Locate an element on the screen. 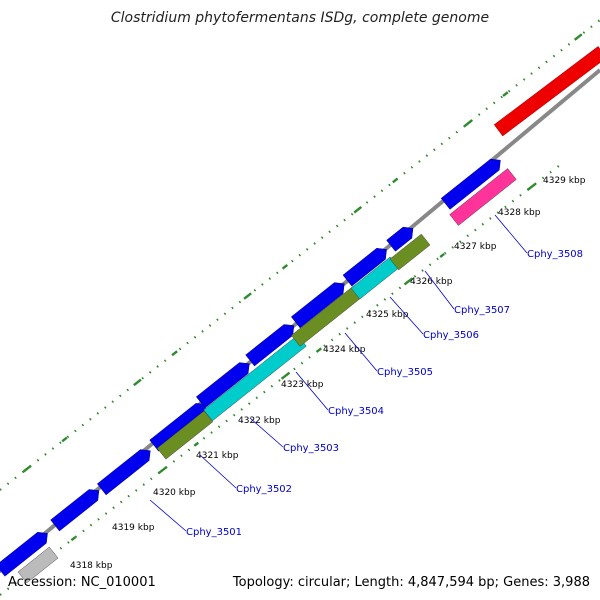  tick-label: 4329 kbp is located at coordinates (564, 181).